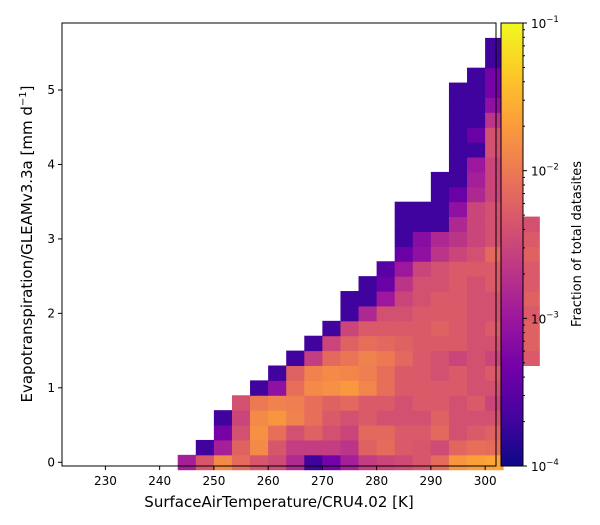  What do you see at coordinates (368, 433) in the screenshot?
I see `heatmap-cell-r2-c10` at bounding box center [368, 433].